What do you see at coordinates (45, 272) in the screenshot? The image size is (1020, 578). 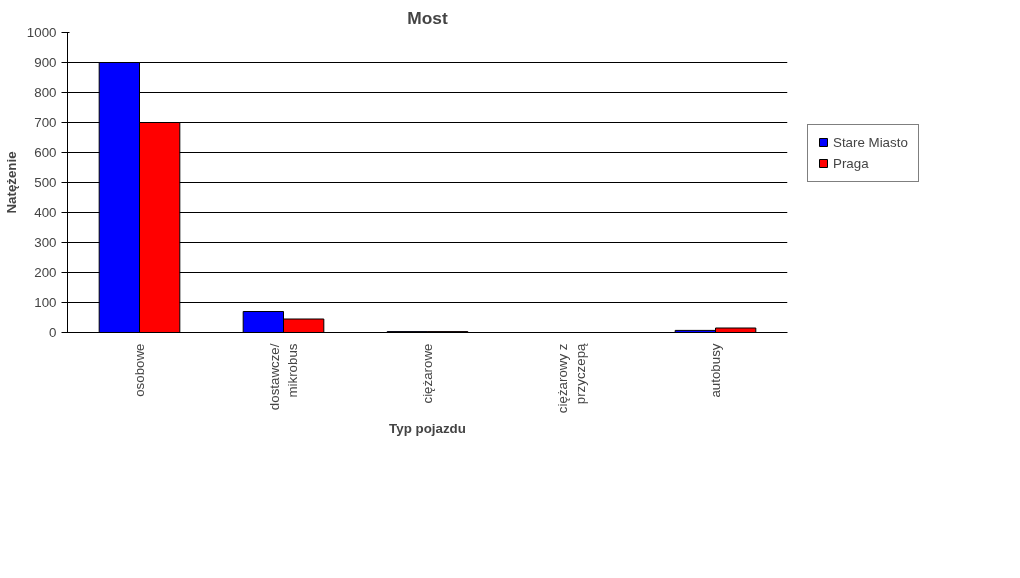 I see `y-tick-label: 200` at bounding box center [45, 272].